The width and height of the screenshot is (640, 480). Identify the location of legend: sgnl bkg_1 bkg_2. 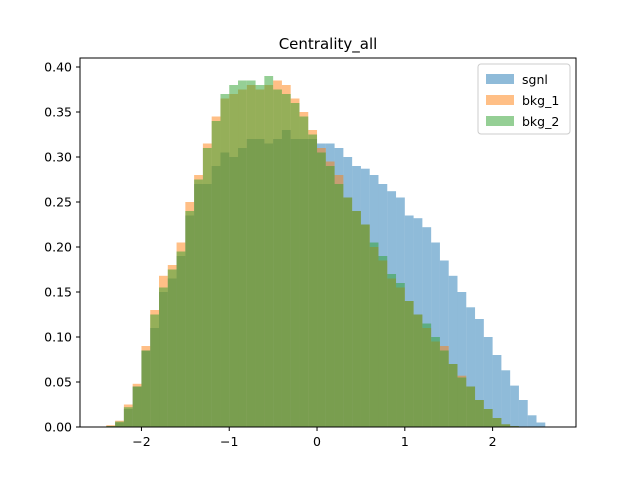
(524, 99).